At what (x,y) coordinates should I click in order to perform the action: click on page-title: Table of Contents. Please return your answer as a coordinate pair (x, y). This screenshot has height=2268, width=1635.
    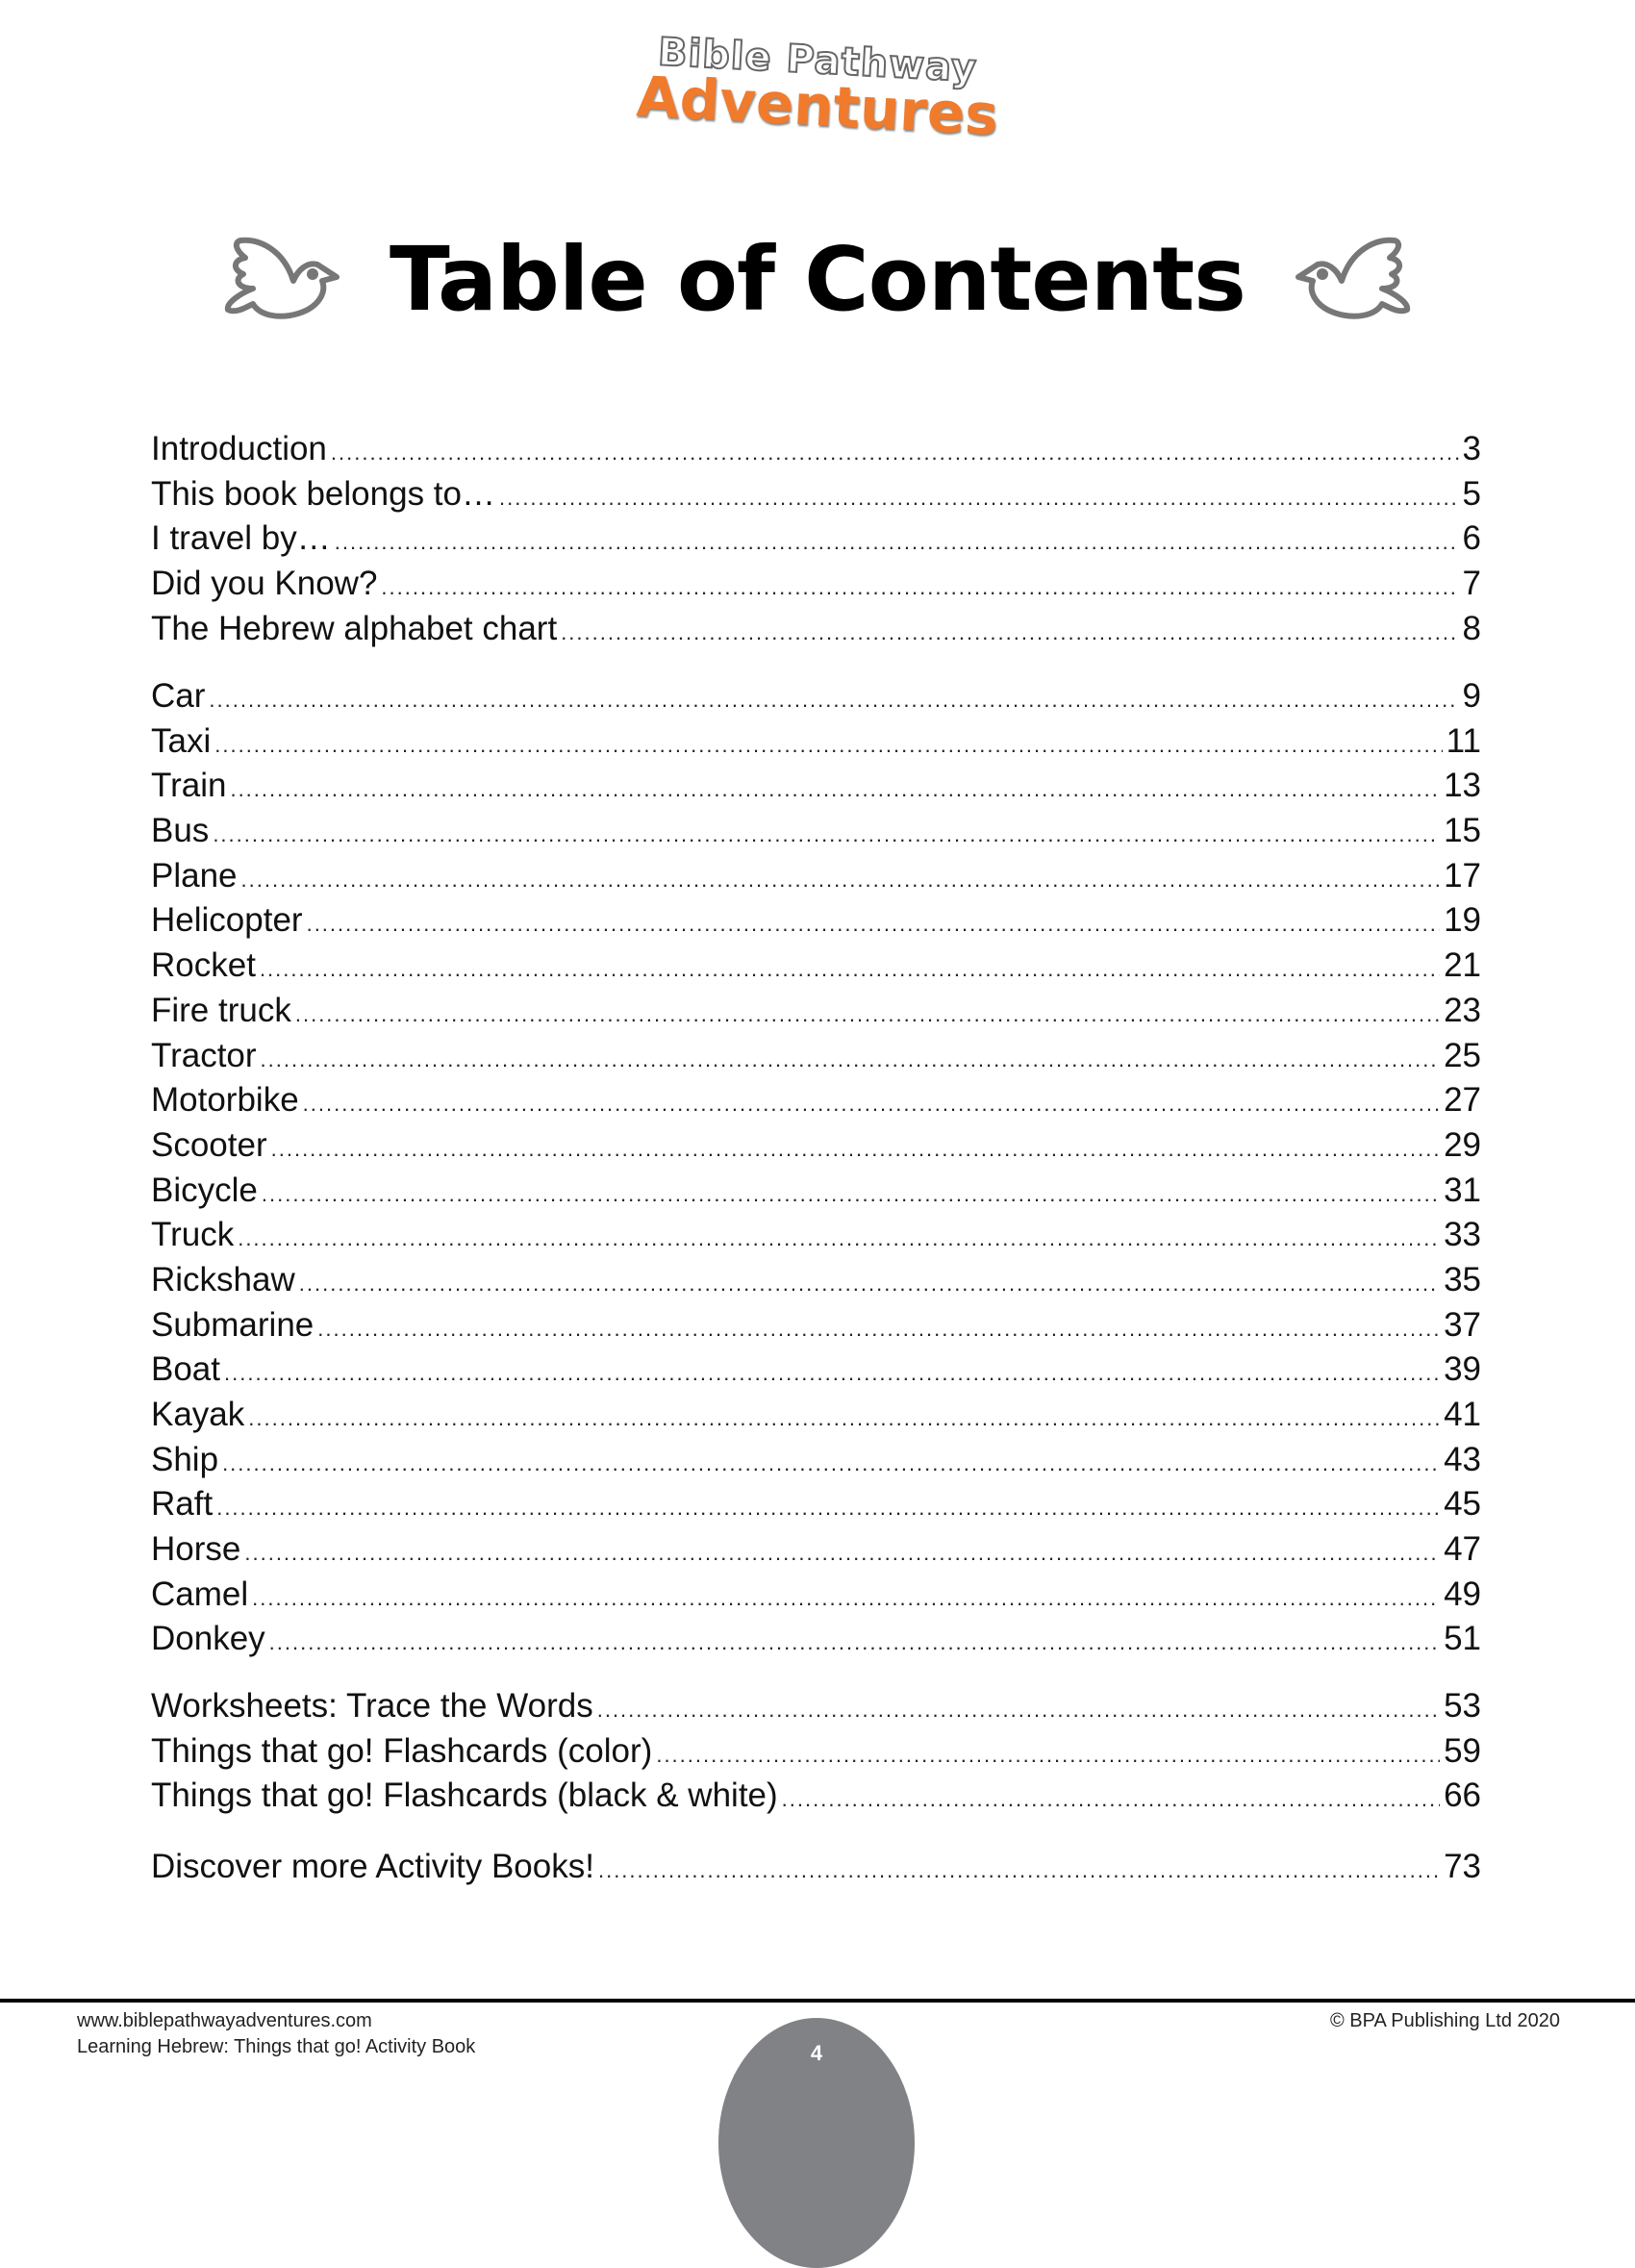
    Looking at the image, I should click on (818, 279).